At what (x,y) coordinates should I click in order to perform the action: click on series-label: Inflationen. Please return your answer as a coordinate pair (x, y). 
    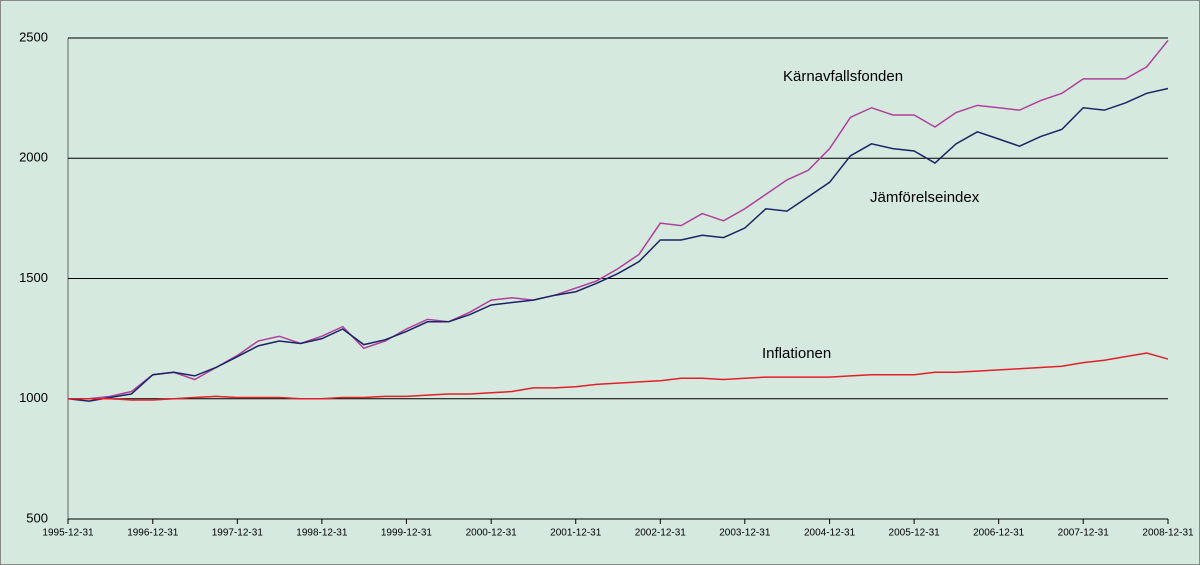
    Looking at the image, I should click on (796, 353).